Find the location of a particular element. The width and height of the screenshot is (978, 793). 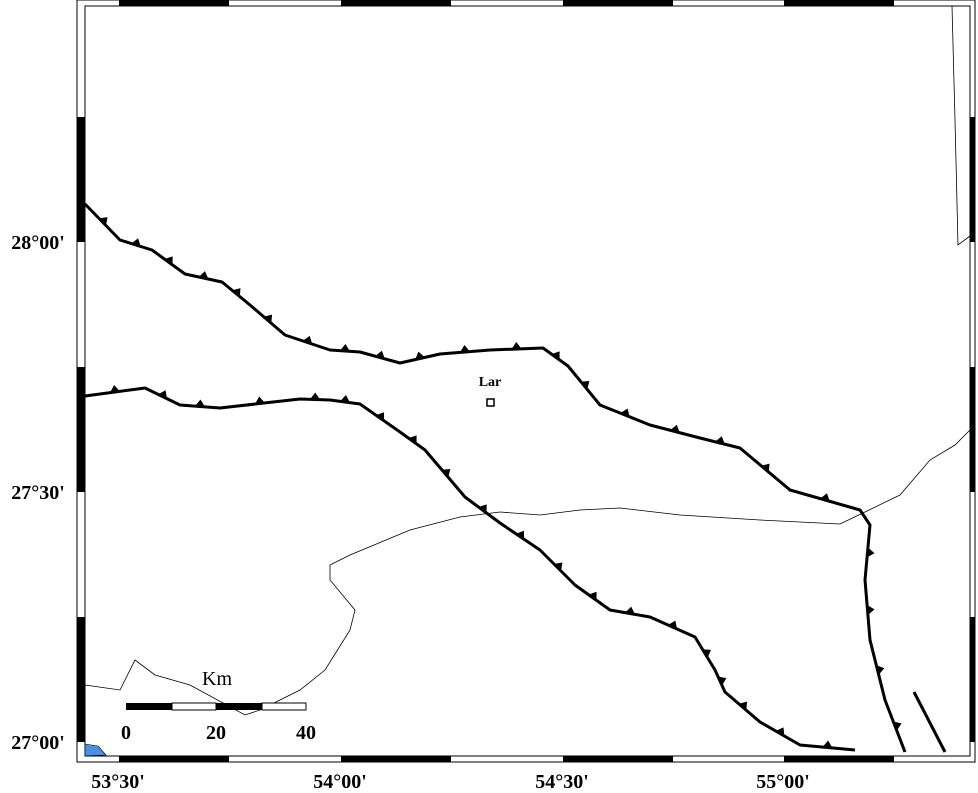

fault is located at coordinates (929, 722).